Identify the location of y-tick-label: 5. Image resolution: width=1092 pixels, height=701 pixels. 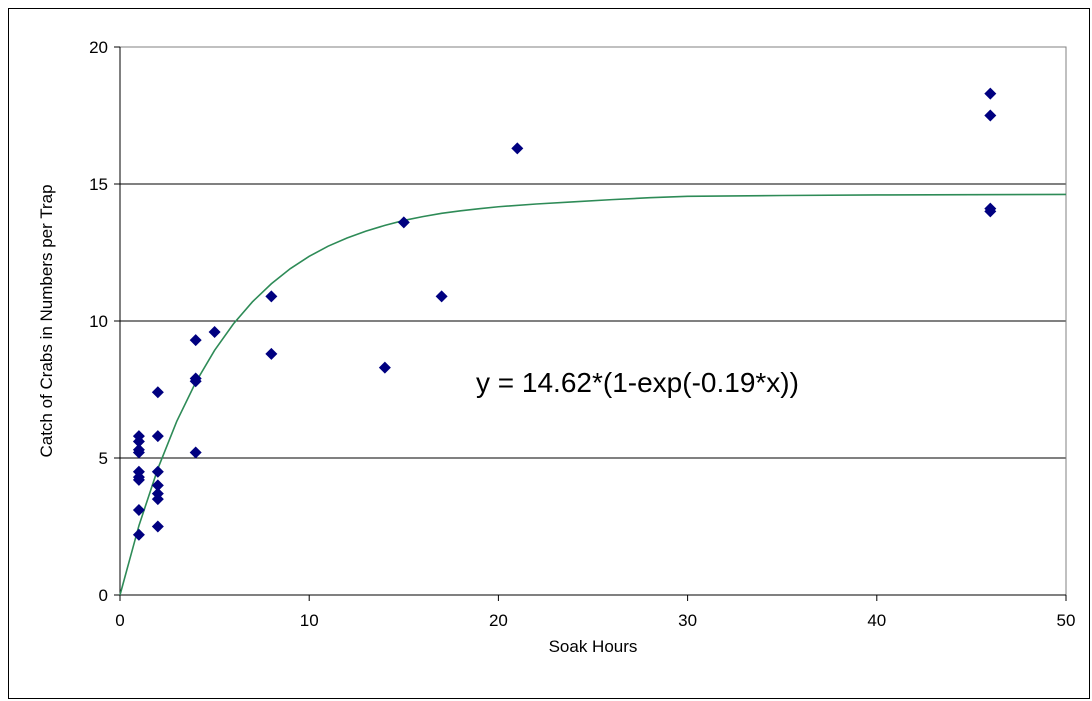
(103, 458).